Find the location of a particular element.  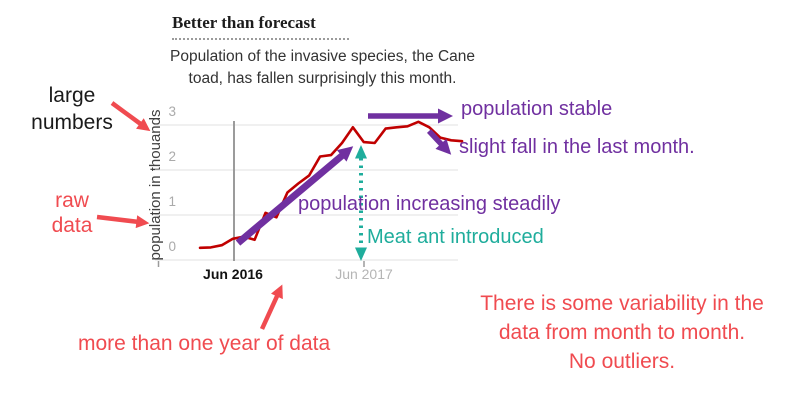

red-callout-arrows is located at coordinates (189, 215).